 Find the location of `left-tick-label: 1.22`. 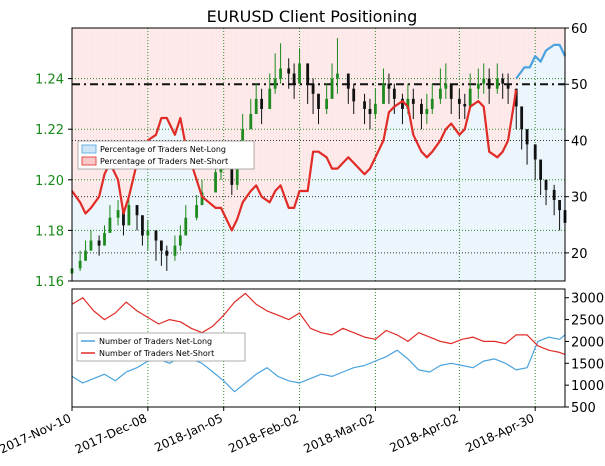

left-tick-label: 1.22 is located at coordinates (49, 130).